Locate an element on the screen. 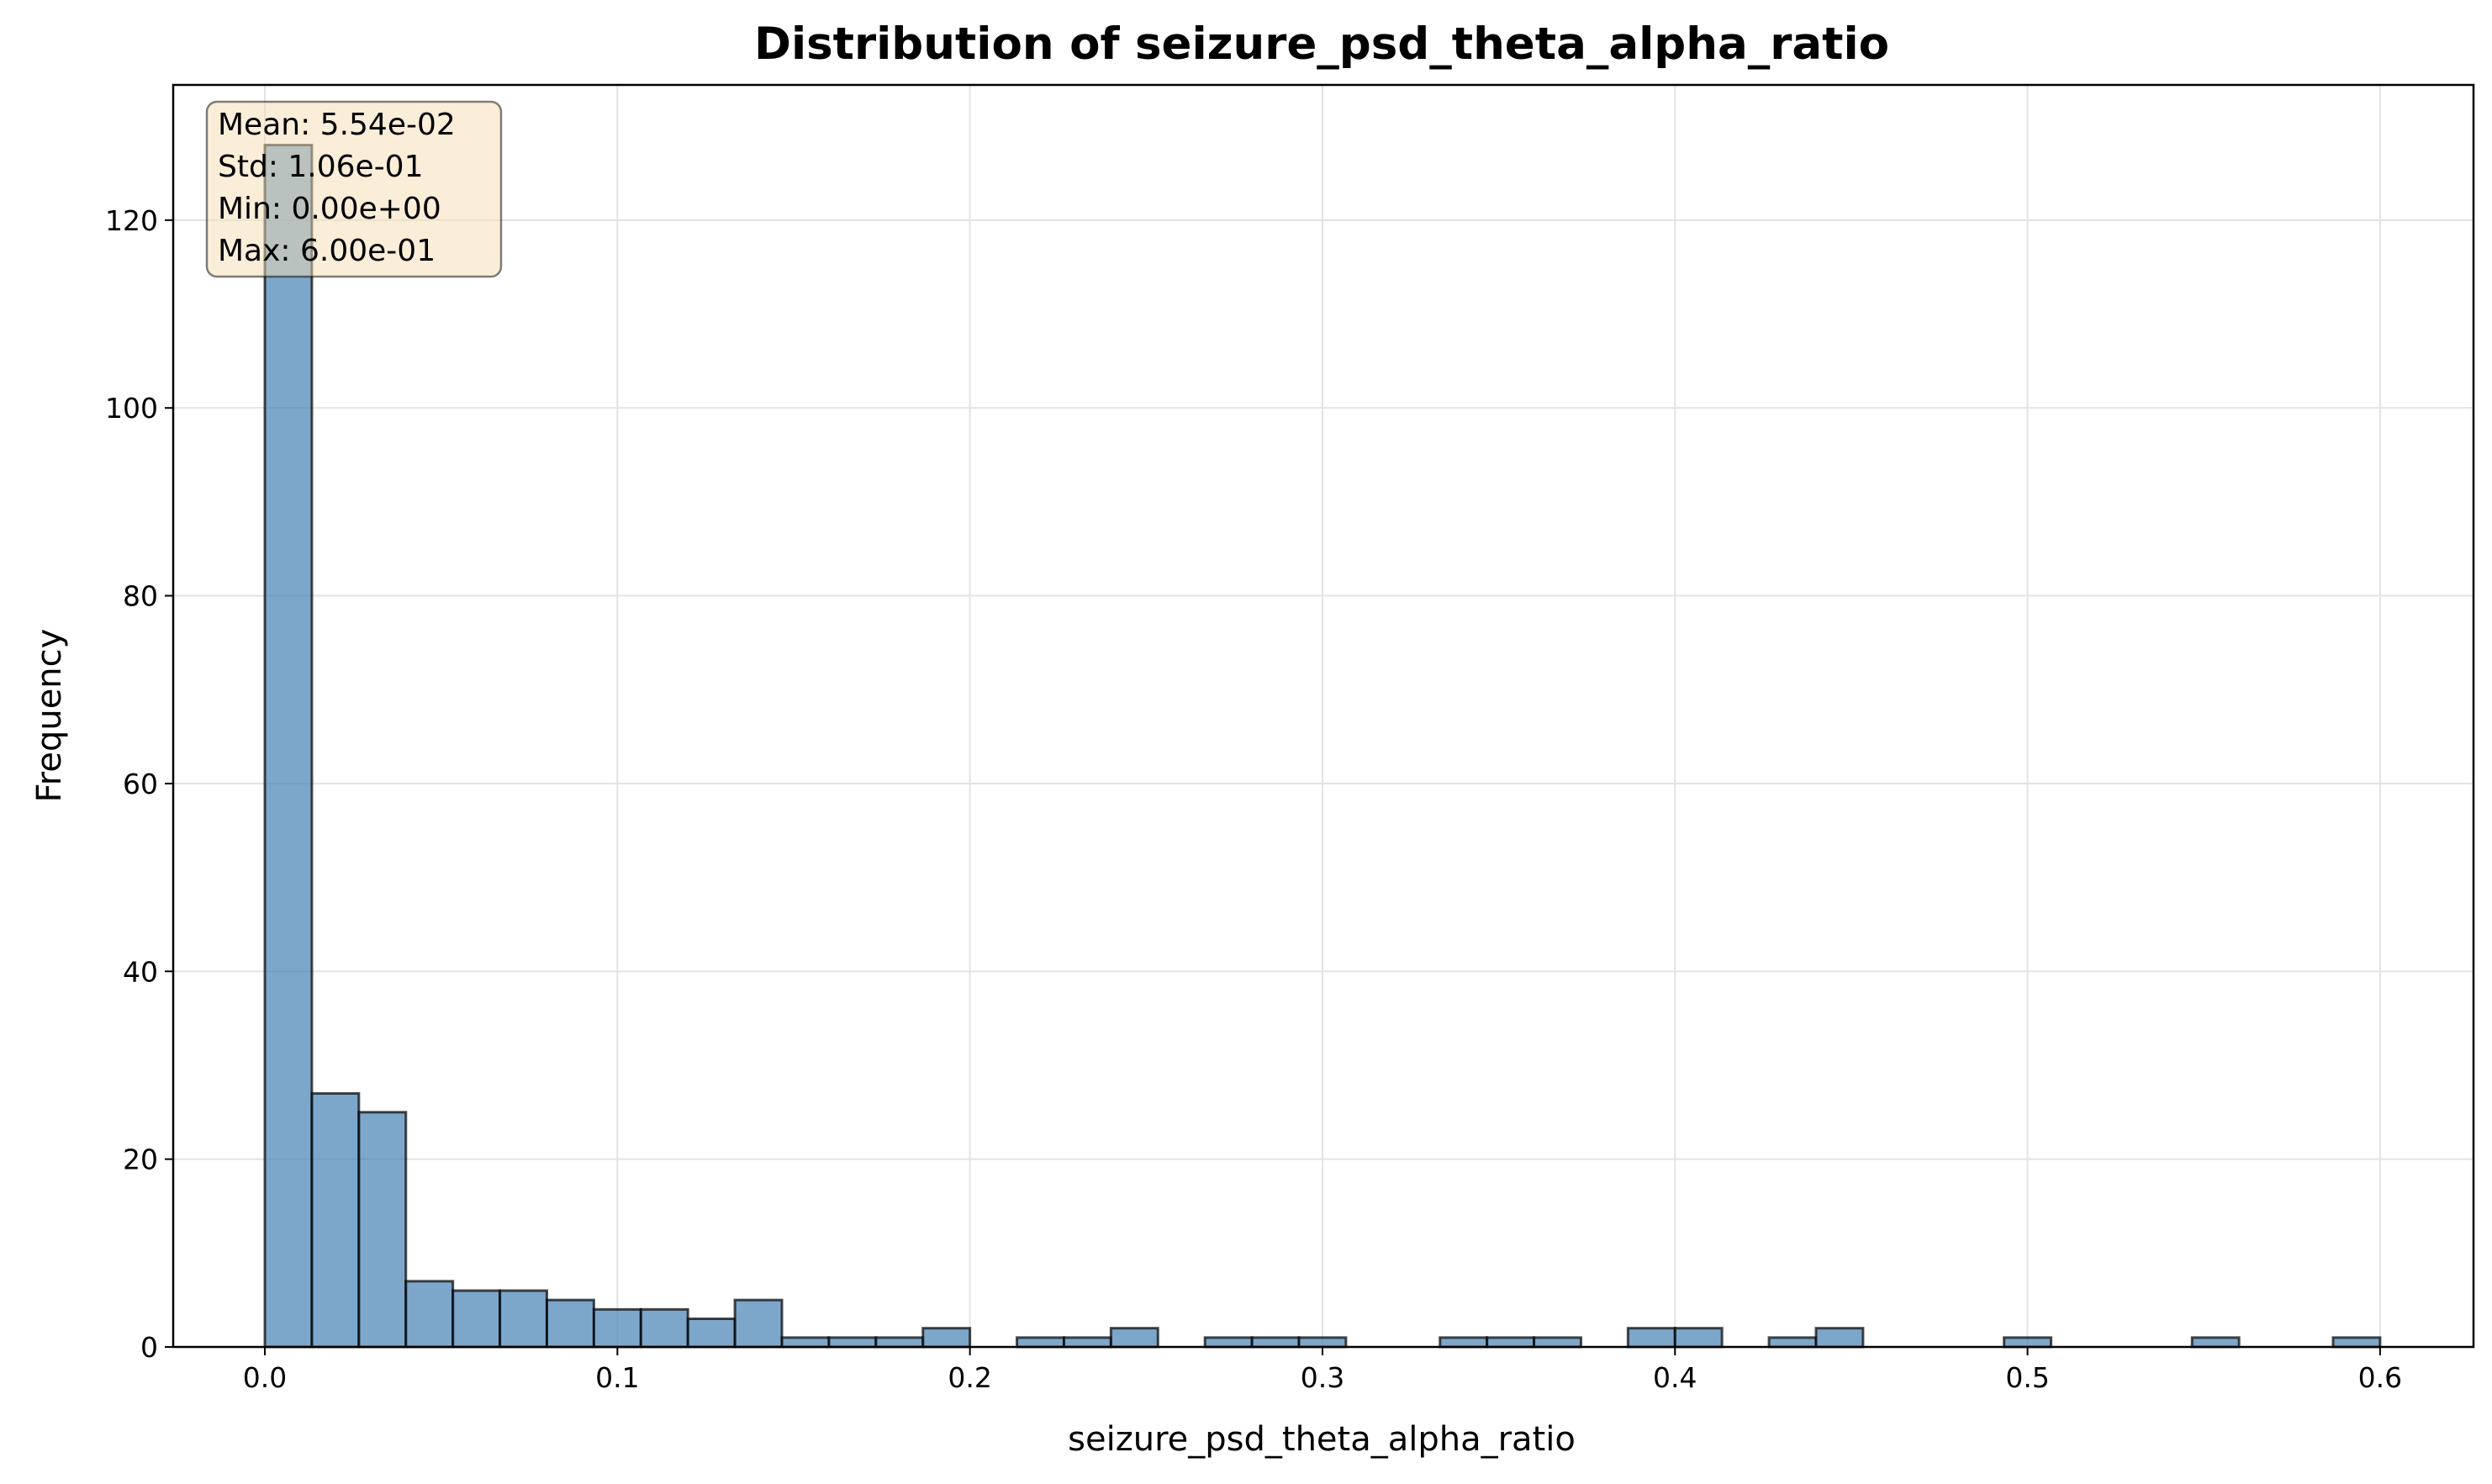 The height and width of the screenshot is (1484, 2492). stats-std: Std: 1.06e-01 is located at coordinates (321, 167).